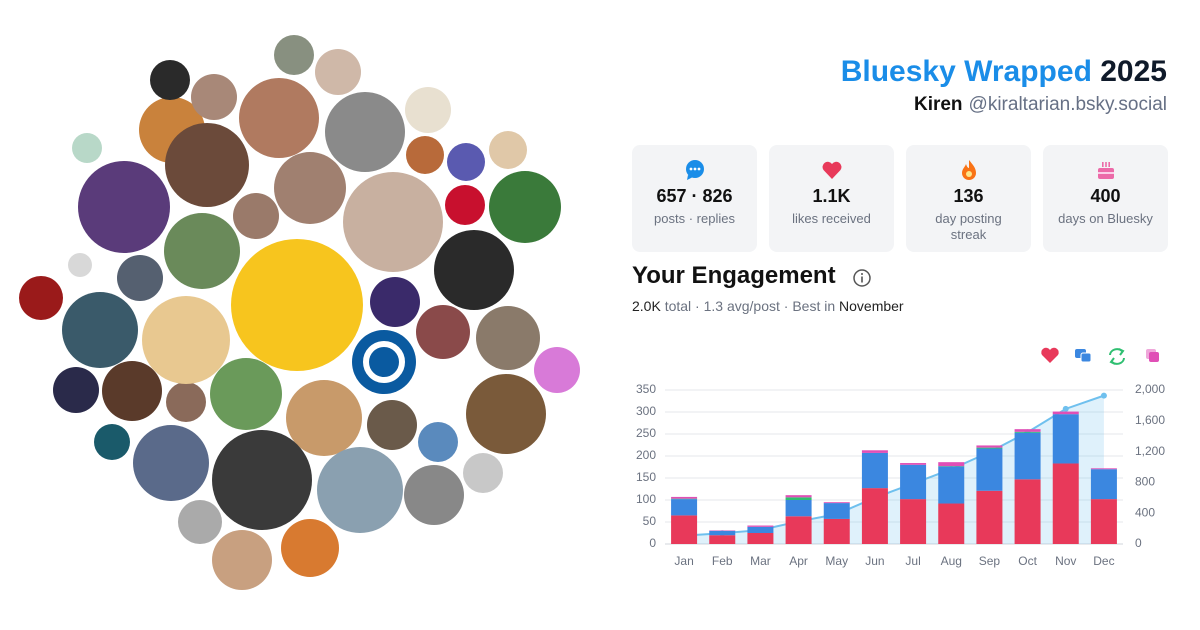 This screenshot has width=1200, height=630. I want to click on display-name: Kiren, so click(938, 104).